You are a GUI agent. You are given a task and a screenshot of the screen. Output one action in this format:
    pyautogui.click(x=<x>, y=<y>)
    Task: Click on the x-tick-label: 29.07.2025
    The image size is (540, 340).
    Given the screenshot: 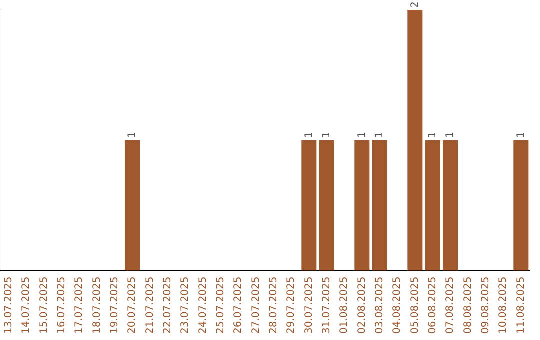 What is the action you would take?
    pyautogui.click(x=292, y=305)
    